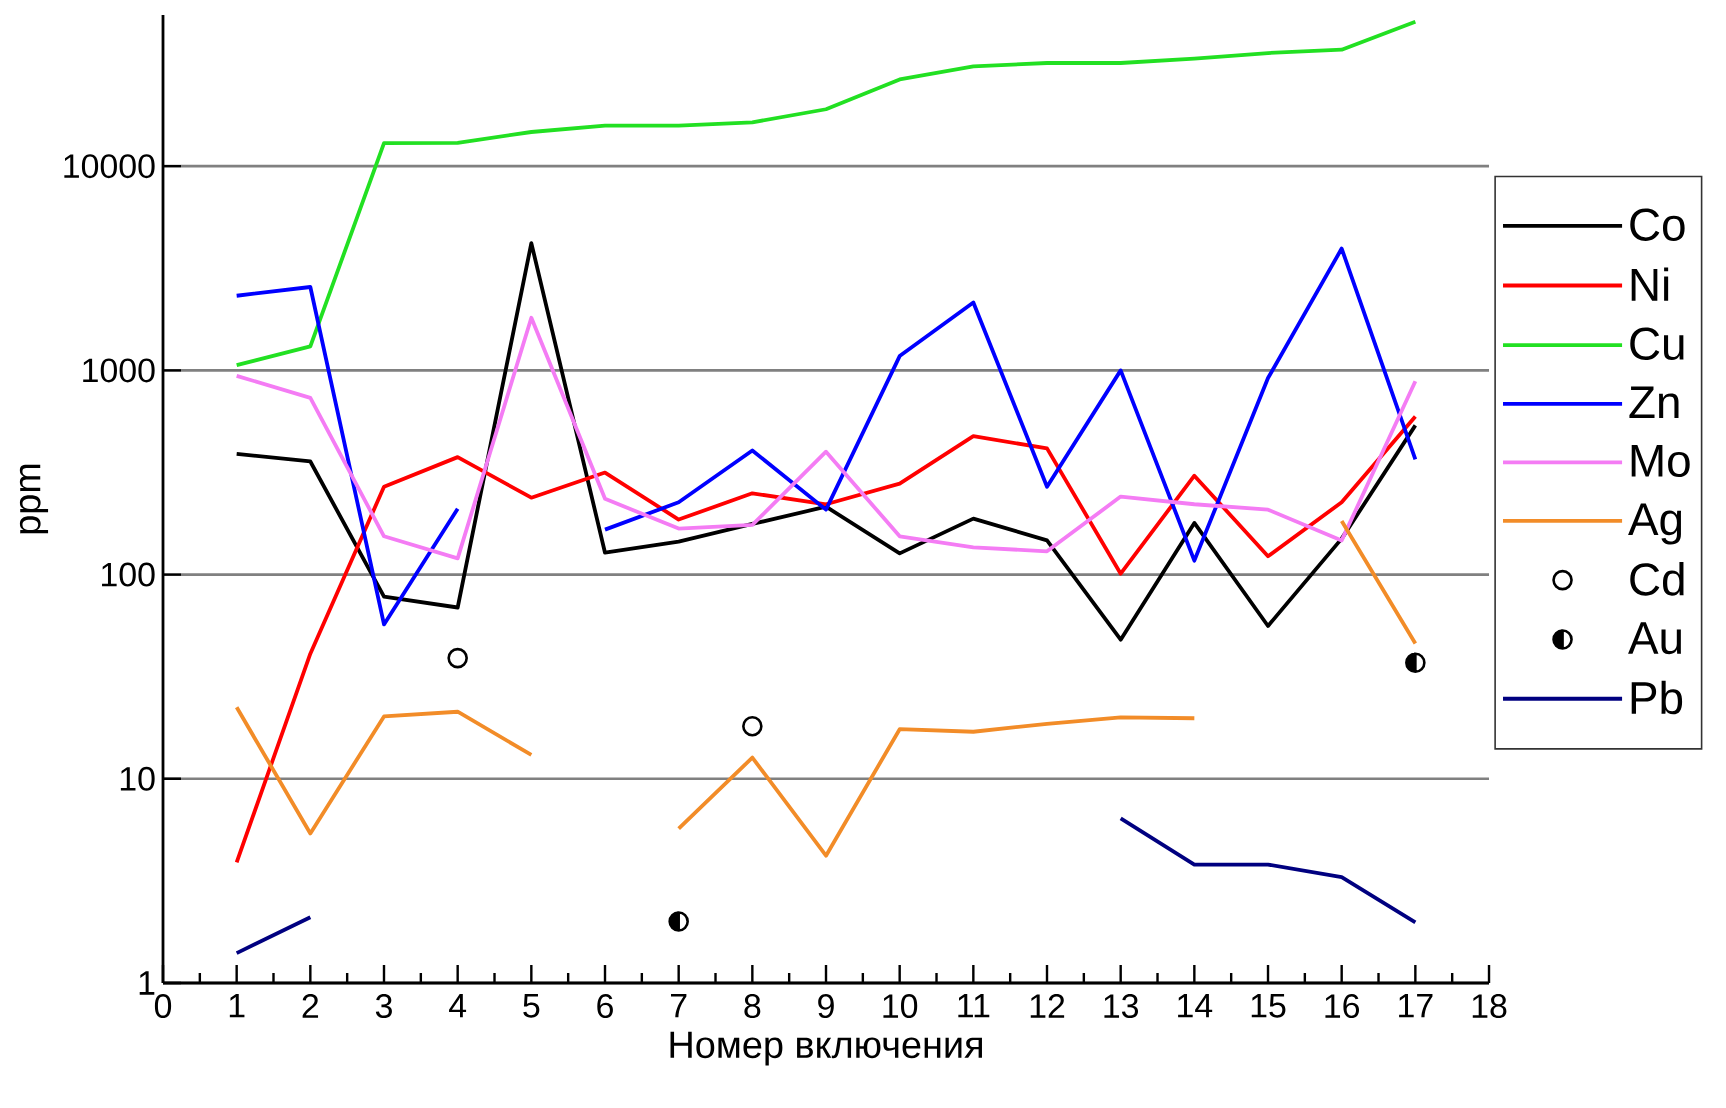 The width and height of the screenshot is (1726, 1108). Describe the element at coordinates (752, 1006) in the screenshot. I see `x-tick-label: 8` at that location.